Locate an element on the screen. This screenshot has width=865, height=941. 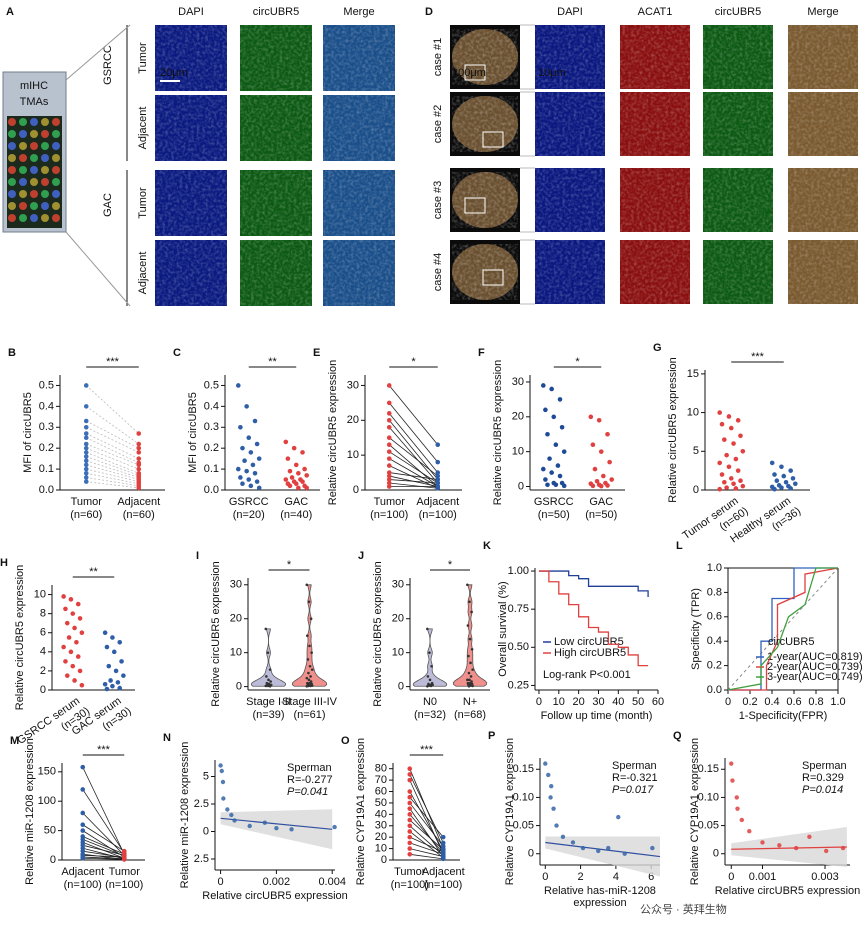
y-tick-label: 10 is located at coordinates (693, 412).